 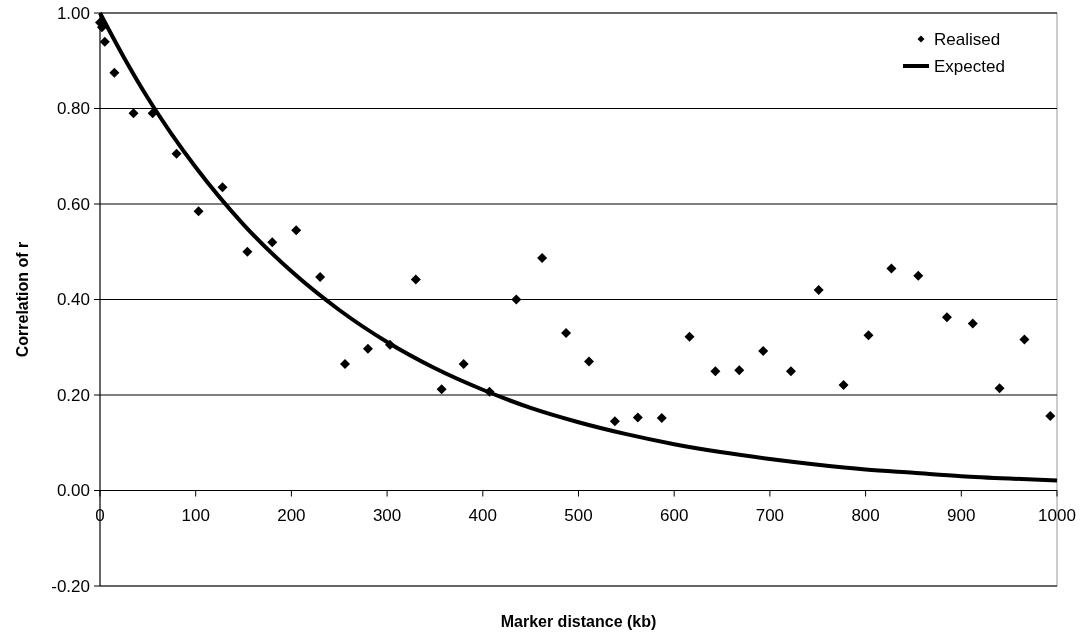 What do you see at coordinates (1057, 515) in the screenshot?
I see `x-tick-label: 1000` at bounding box center [1057, 515].